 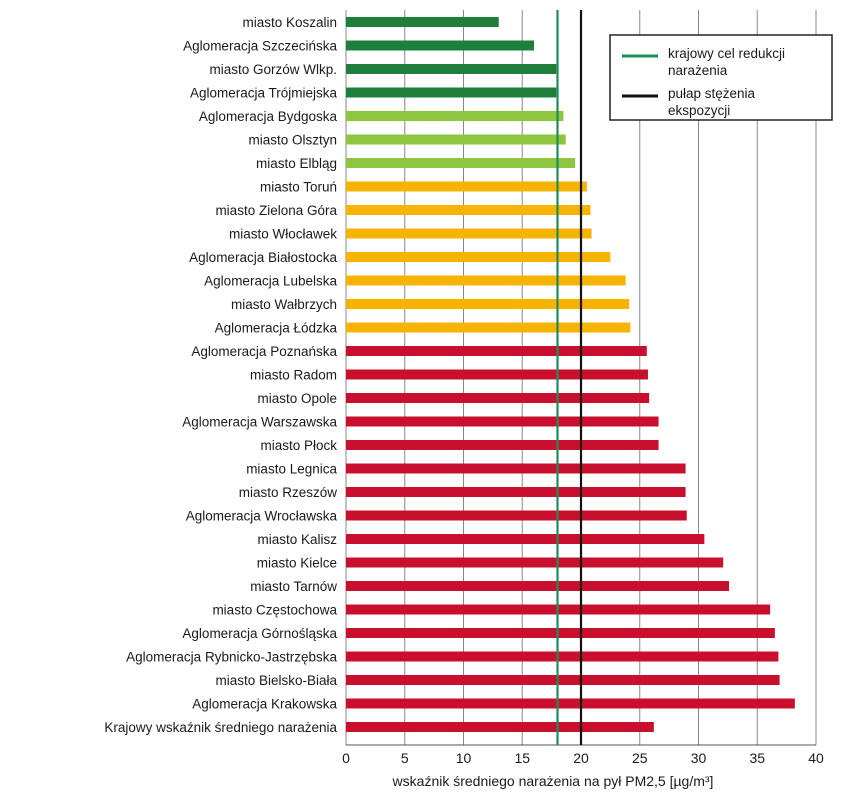 I want to click on category-label: miasto Kielce, so click(x=297, y=563).